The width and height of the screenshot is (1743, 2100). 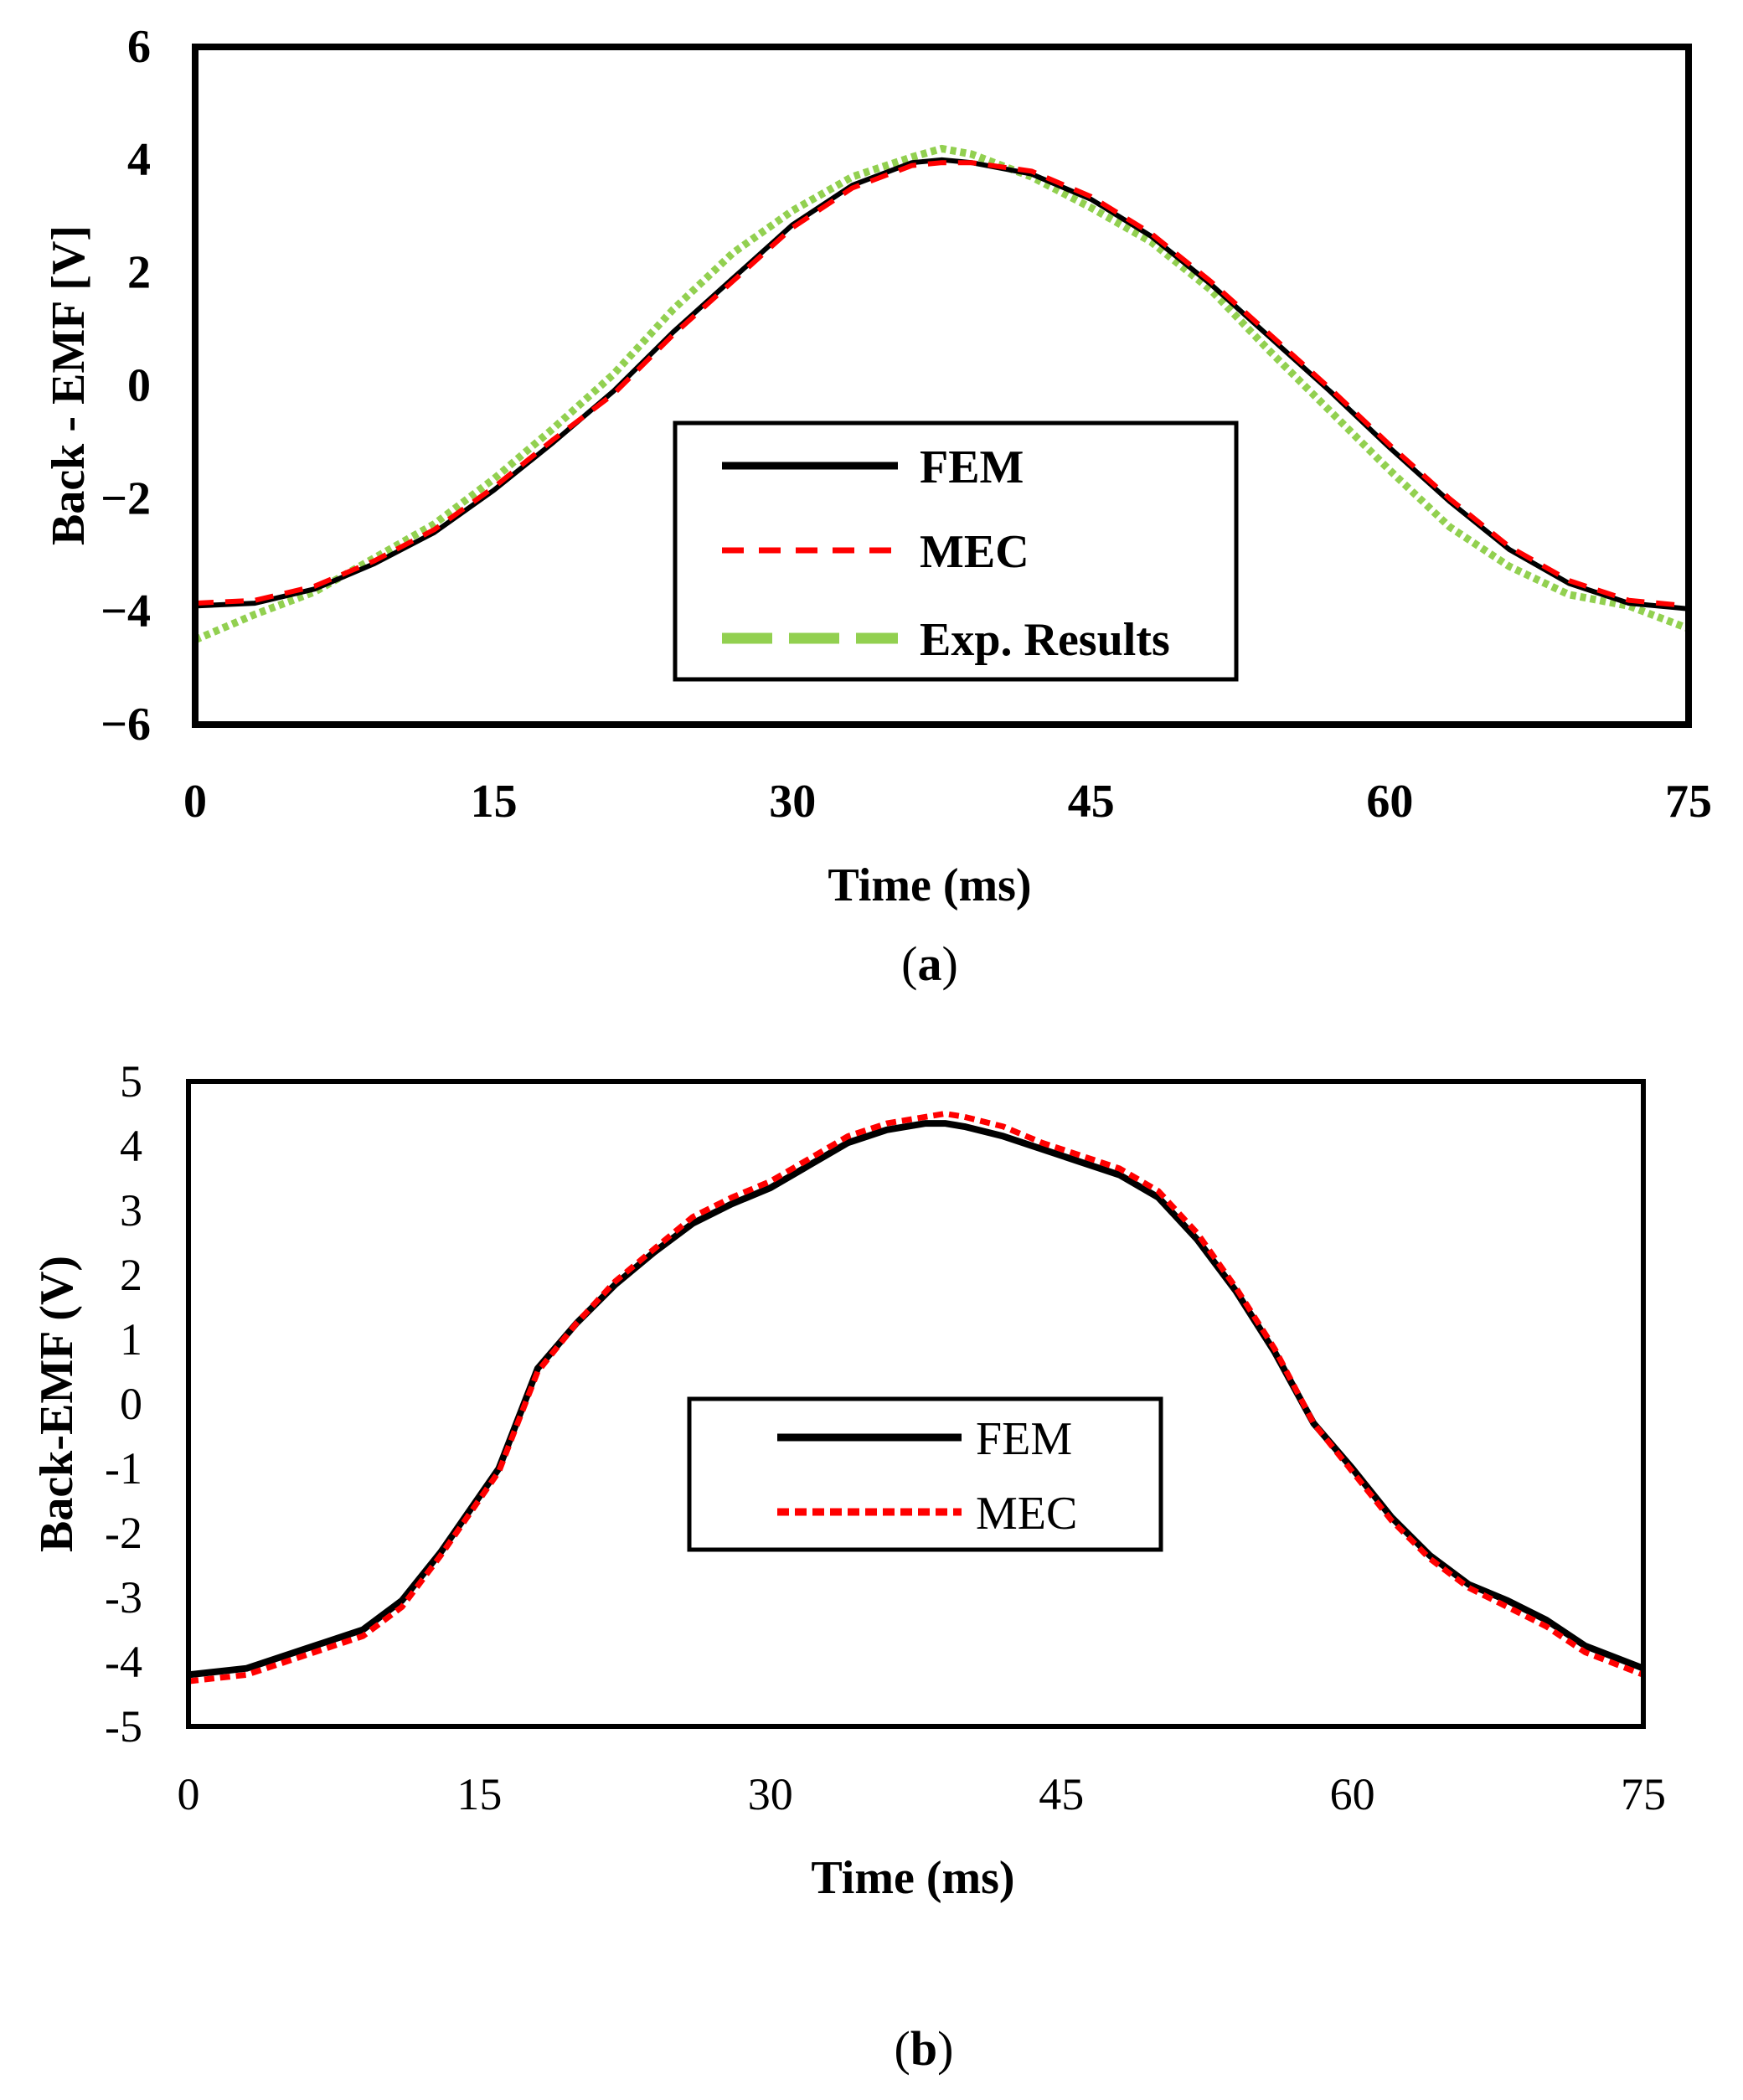 I want to click on panel-b-caption: (b), so click(x=924, y=2048).